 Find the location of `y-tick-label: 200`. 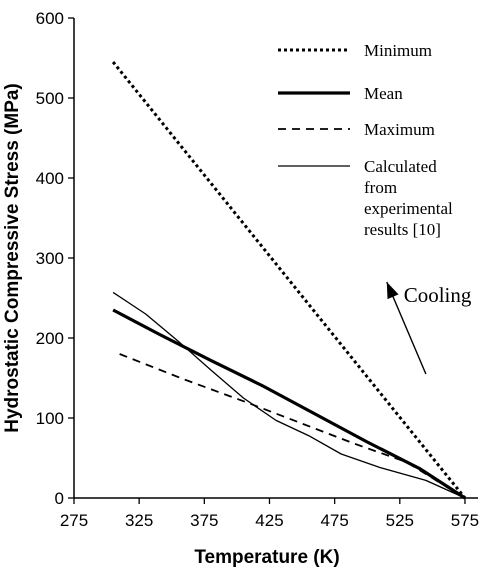

y-tick-label: 200 is located at coordinates (50, 338).